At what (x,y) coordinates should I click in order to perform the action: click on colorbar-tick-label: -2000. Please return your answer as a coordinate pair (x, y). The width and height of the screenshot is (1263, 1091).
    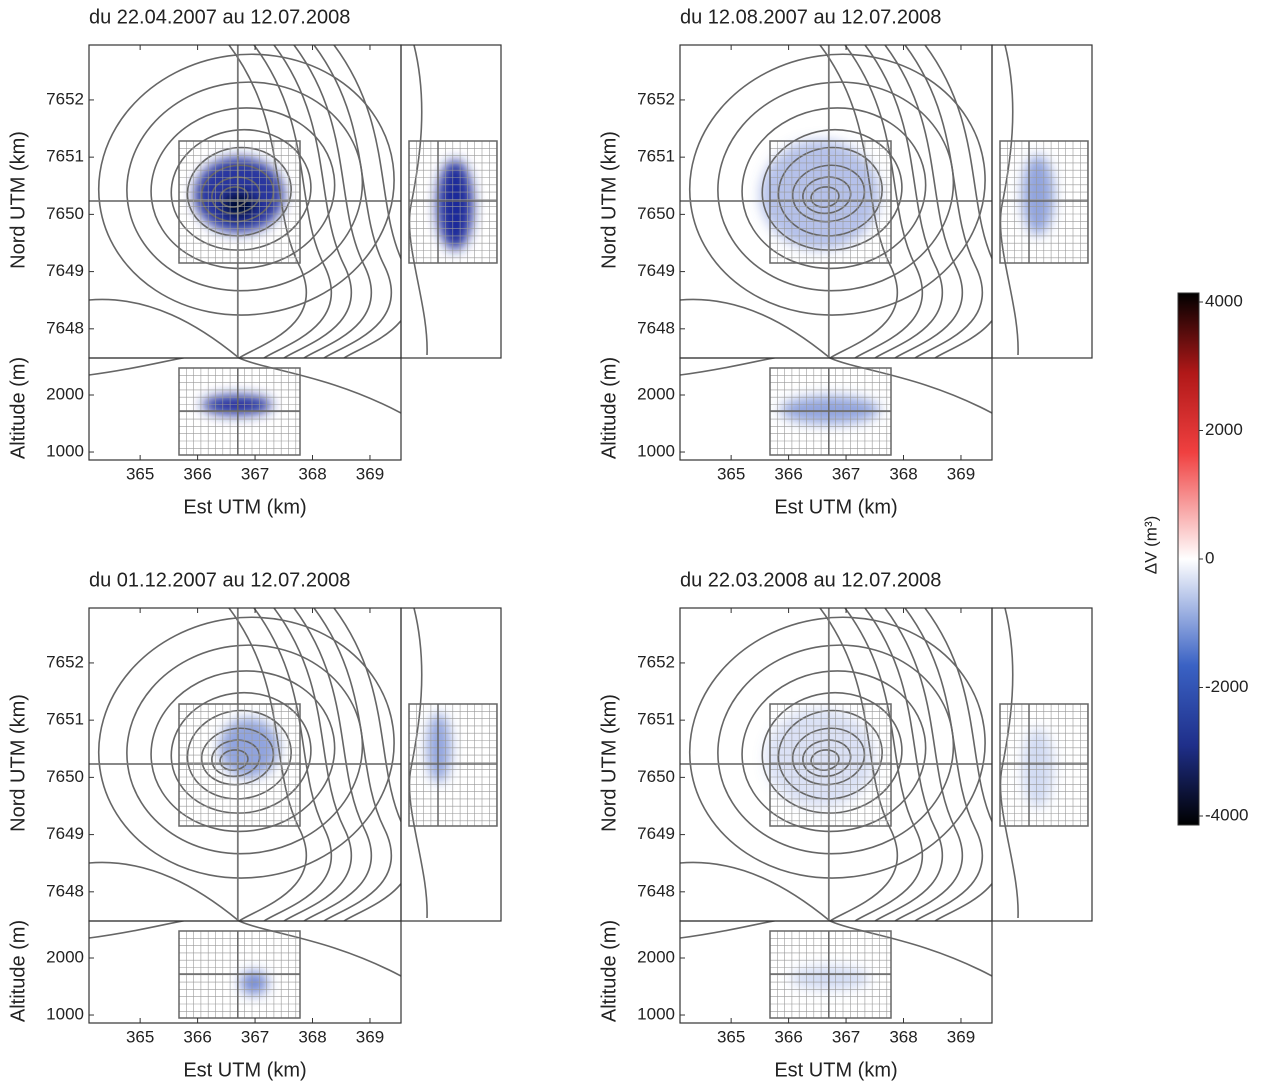
    Looking at the image, I should click on (1226, 686).